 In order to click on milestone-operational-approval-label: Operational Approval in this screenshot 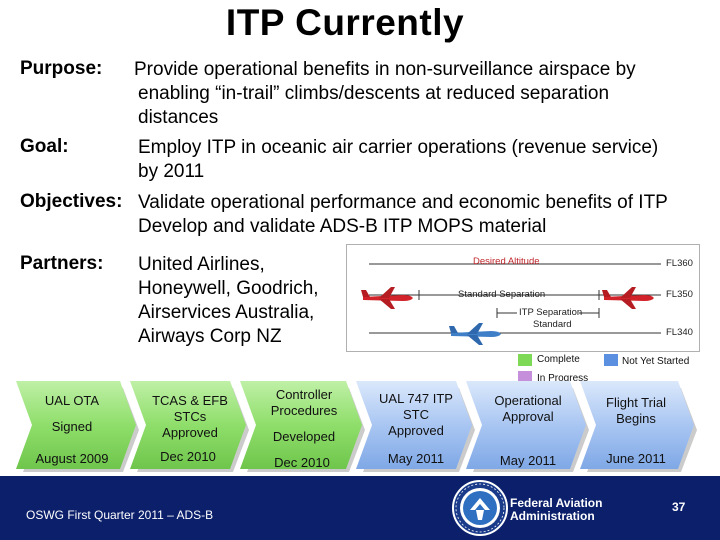, I will do `click(528, 409)`.